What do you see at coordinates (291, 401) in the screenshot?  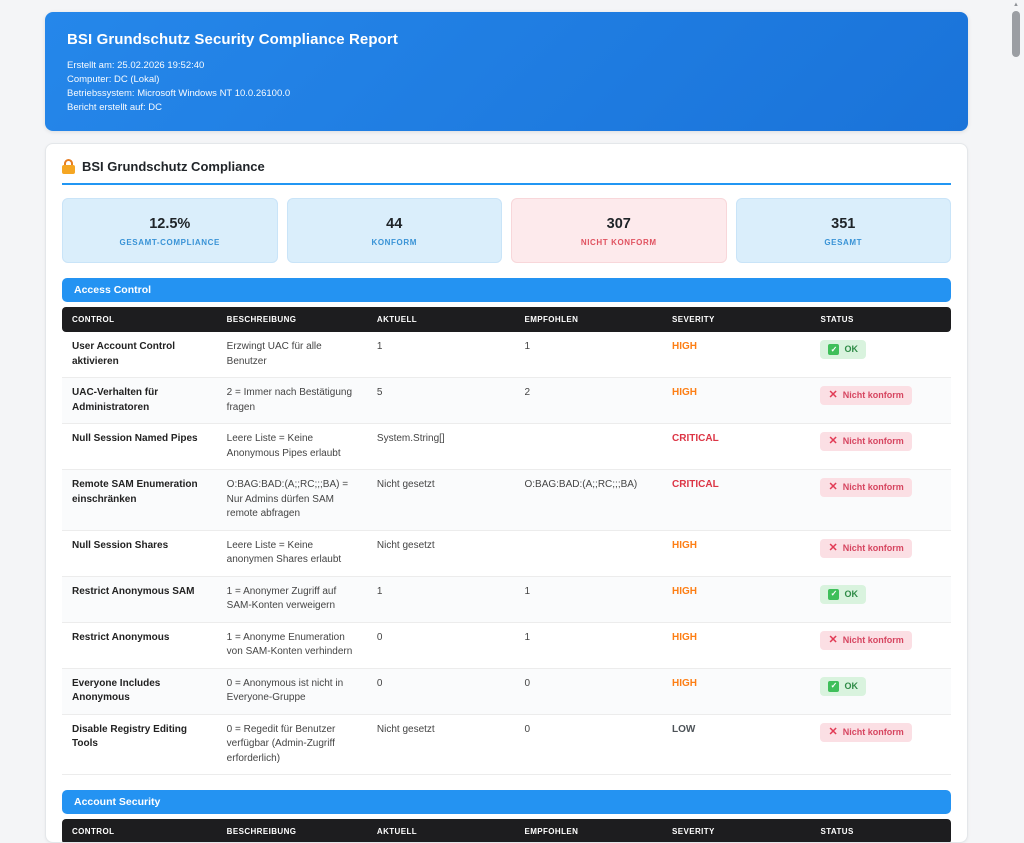 I see `cell-beschreibung: 2 = Immer nach Bestätigung fragen` at bounding box center [291, 401].